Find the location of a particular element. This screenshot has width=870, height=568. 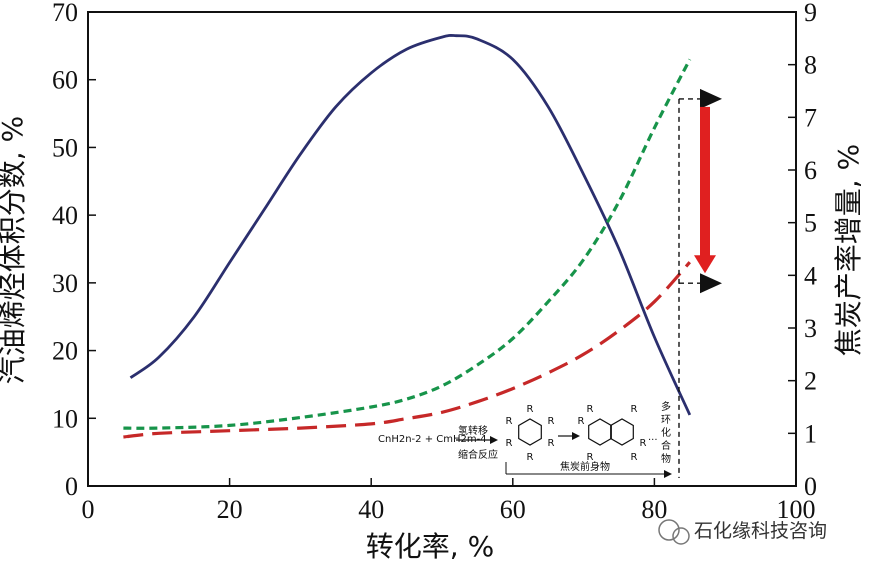

x-tick-label: 60 is located at coordinates (513, 509).